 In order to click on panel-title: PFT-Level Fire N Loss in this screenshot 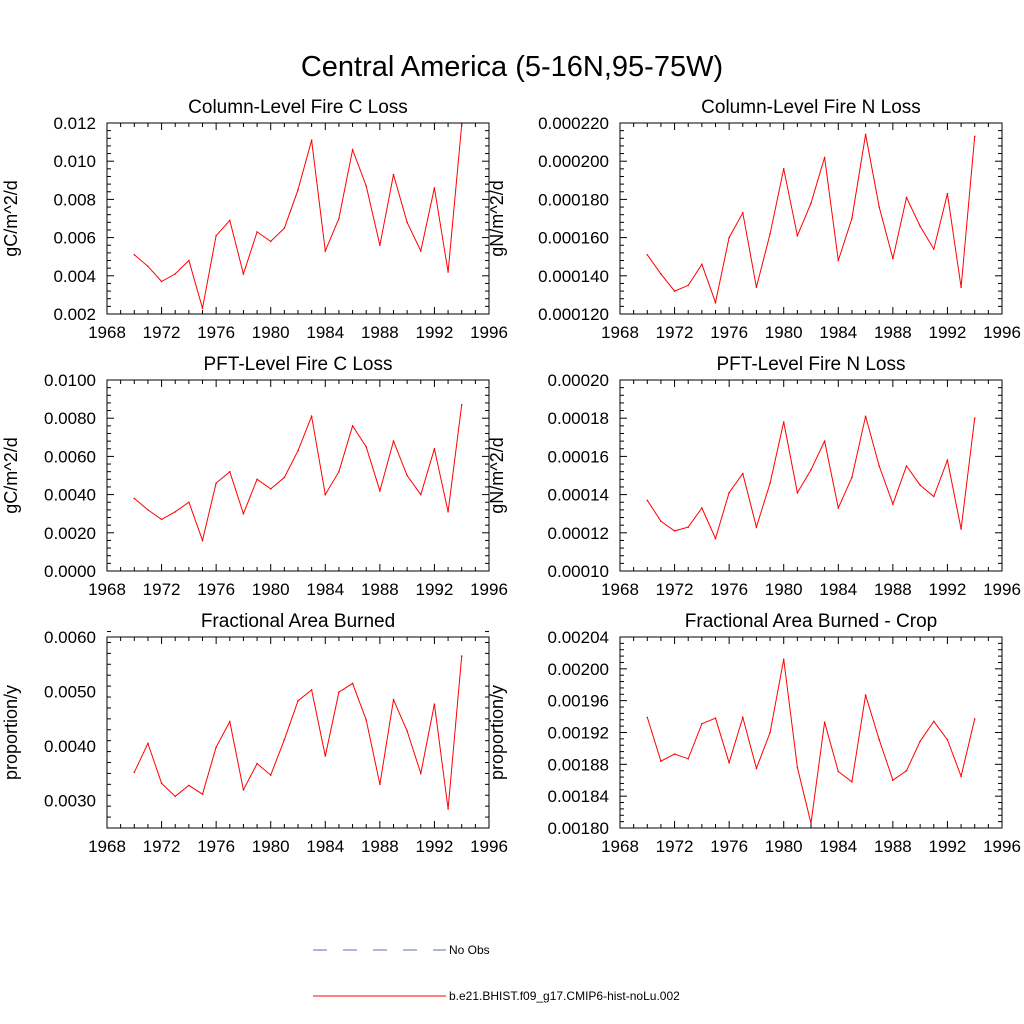, I will do `click(811, 364)`.